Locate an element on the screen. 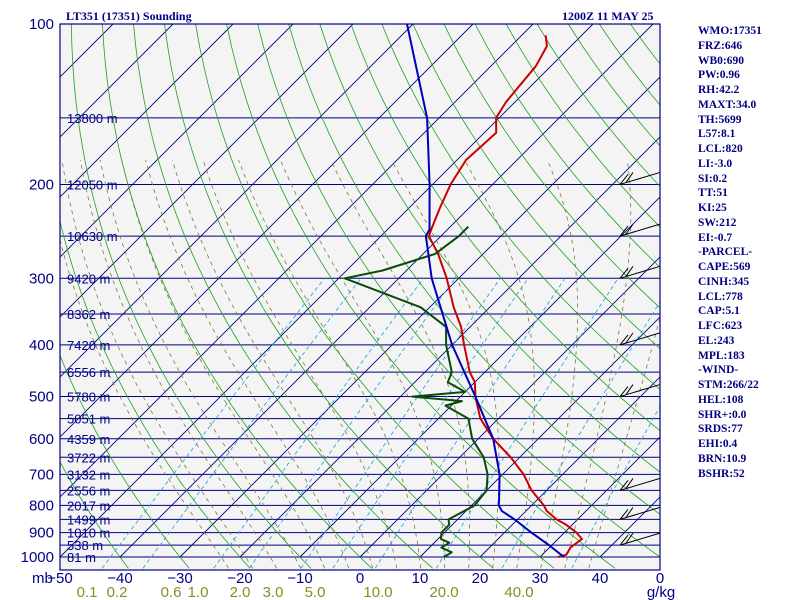  index-item: KI:25 is located at coordinates (712, 208).